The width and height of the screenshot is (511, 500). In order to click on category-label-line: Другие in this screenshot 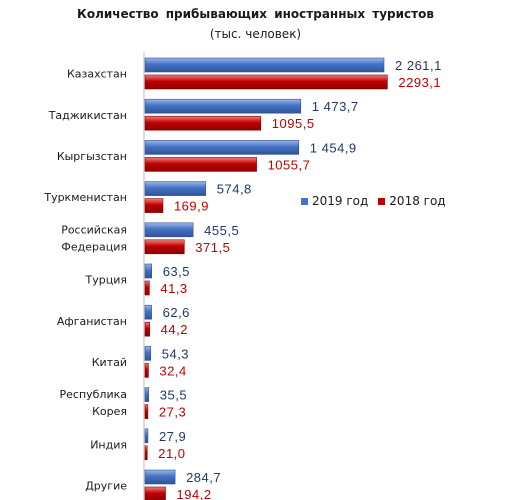, I will do `click(106, 486)`.